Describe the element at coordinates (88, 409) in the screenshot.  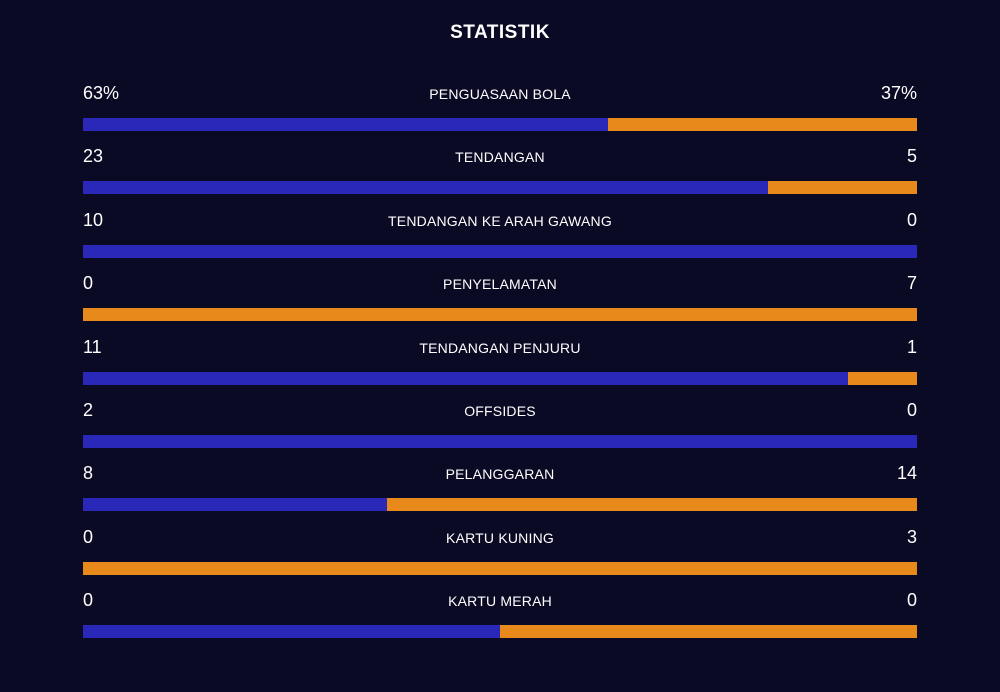
I see `home-value: 2` at that location.